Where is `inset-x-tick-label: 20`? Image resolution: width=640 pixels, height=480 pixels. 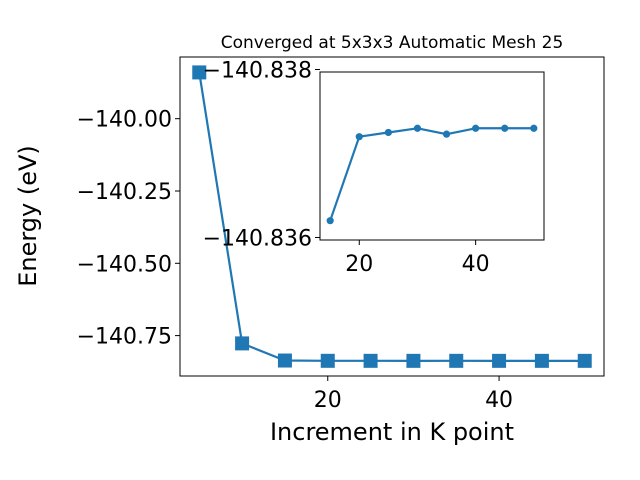
inset-x-tick-label: 20 is located at coordinates (359, 264).